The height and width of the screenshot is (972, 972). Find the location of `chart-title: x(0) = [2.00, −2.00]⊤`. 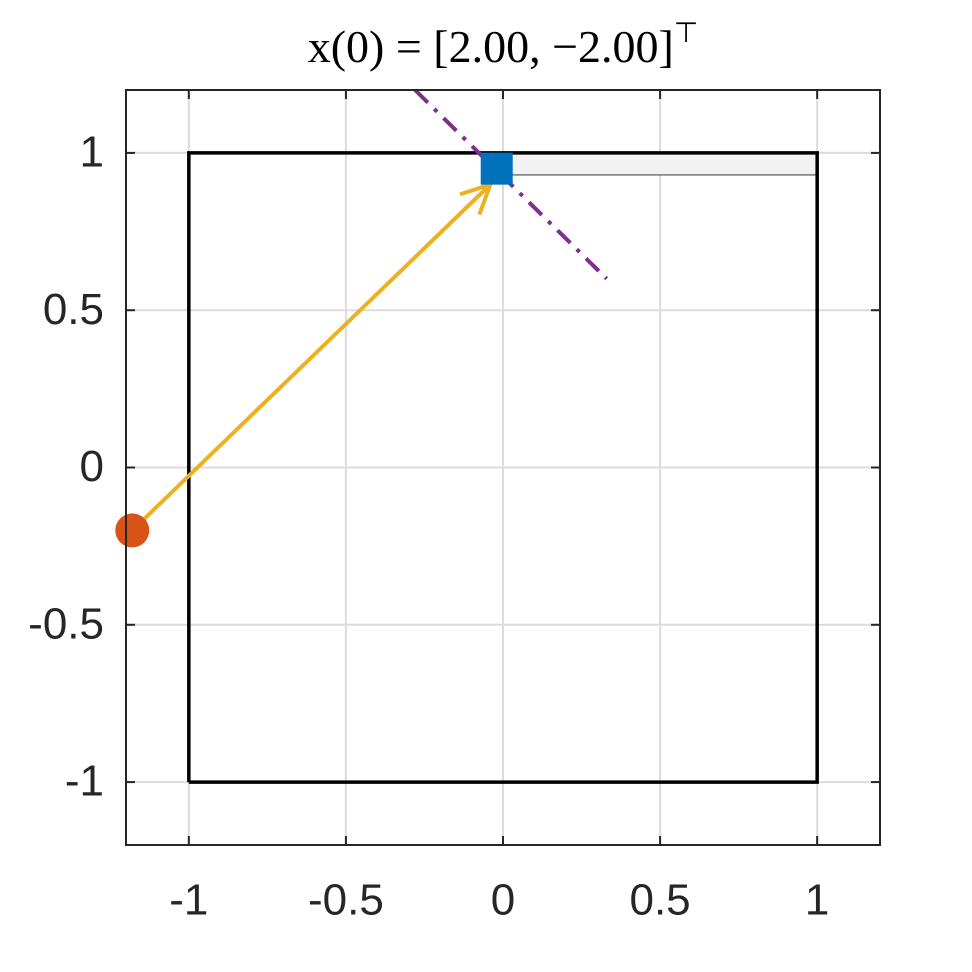

chart-title: x(0) = [2.00, −2.00]⊤ is located at coordinates (503, 45).